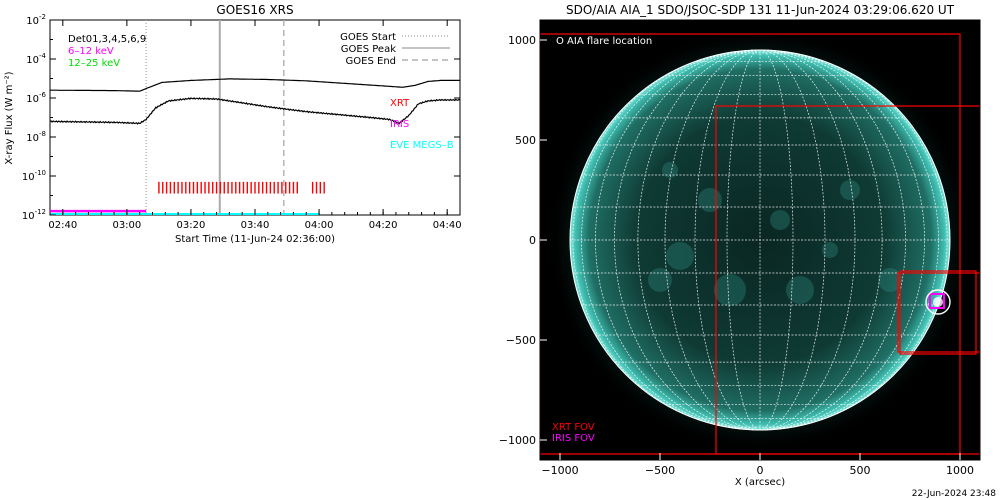  Describe the element at coordinates (960, 470) in the screenshot. I see `aia-x-tick-label: 1000` at that location.